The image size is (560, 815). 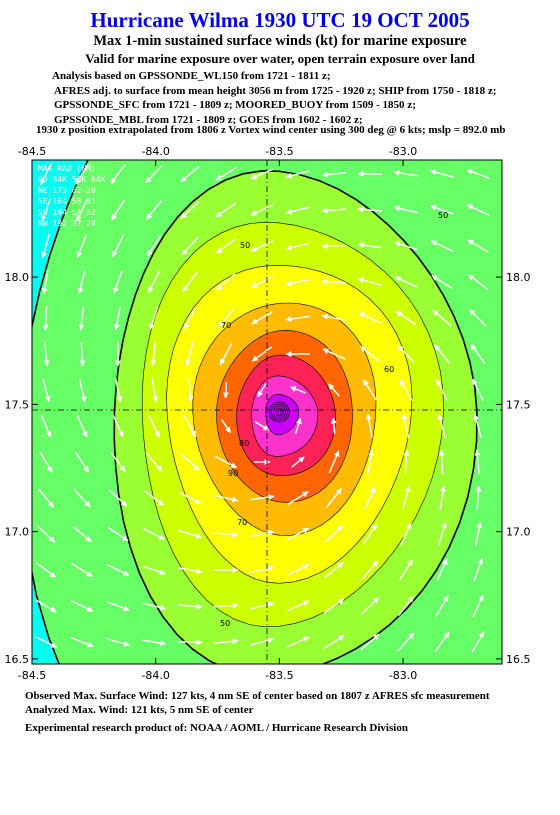 What do you see at coordinates (518, 277) in the screenshot?
I see `y-tick-label-right: 18.0` at bounding box center [518, 277].